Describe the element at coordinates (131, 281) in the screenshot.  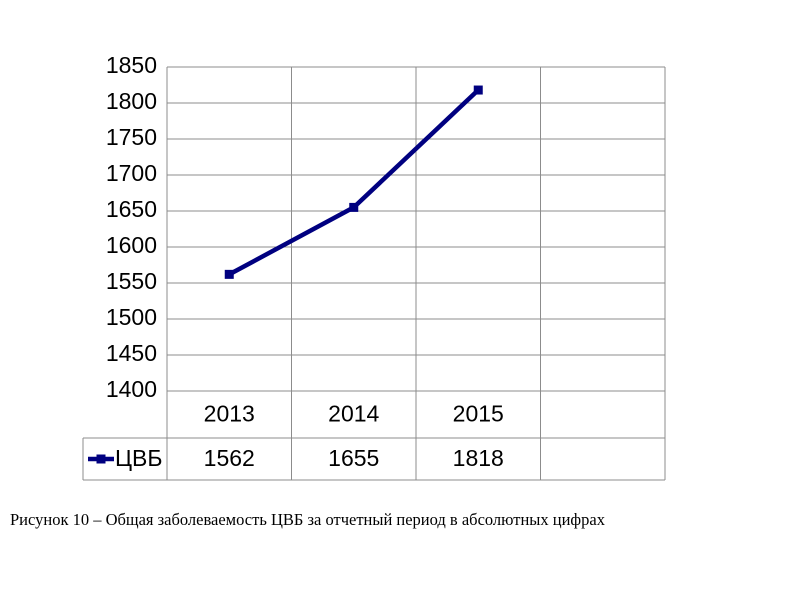
I see `y-tick-label: 1550` at that location.